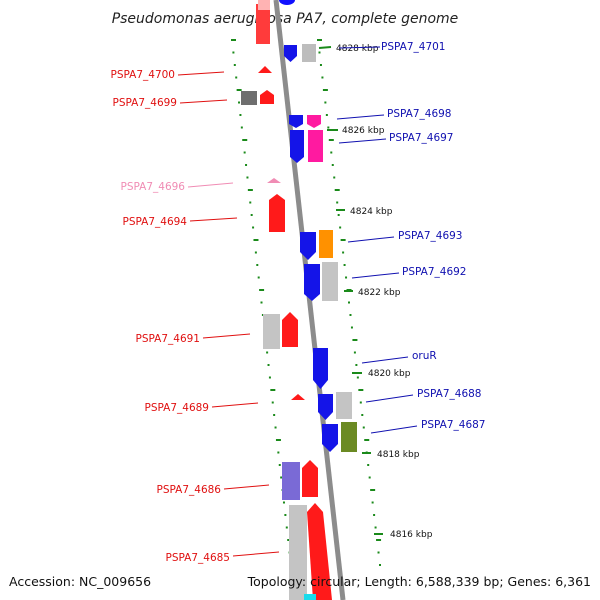 This screenshot has height=600, width=600. What do you see at coordinates (143, 75) in the screenshot?
I see `gene-label: PSPA7_4700` at bounding box center [143, 75].